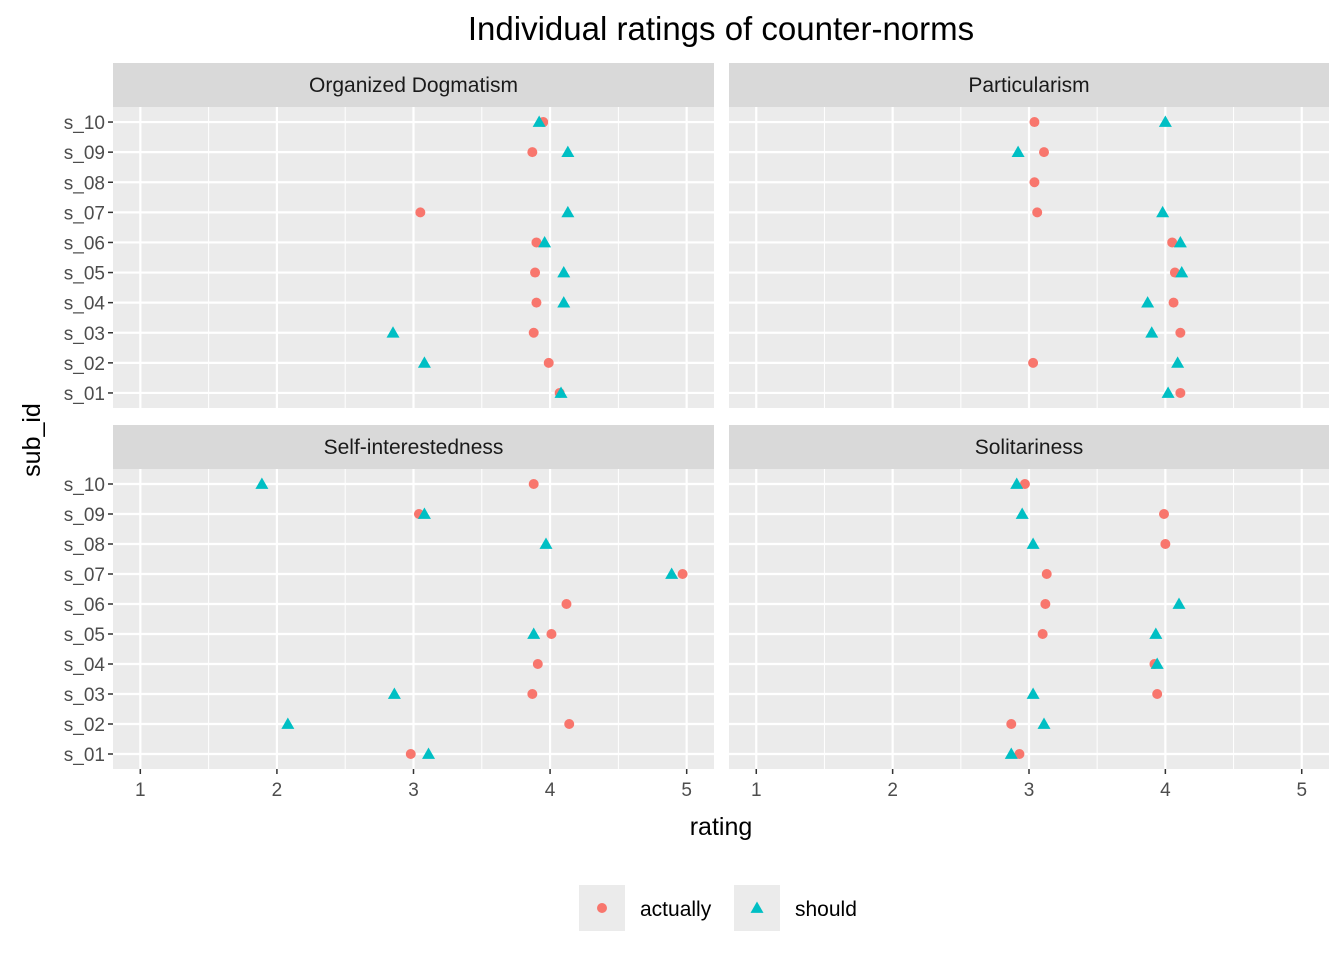 Image resolution: width=1344 pixels, height=960 pixels. I want to click on panel-1-strip, so click(413, 85).